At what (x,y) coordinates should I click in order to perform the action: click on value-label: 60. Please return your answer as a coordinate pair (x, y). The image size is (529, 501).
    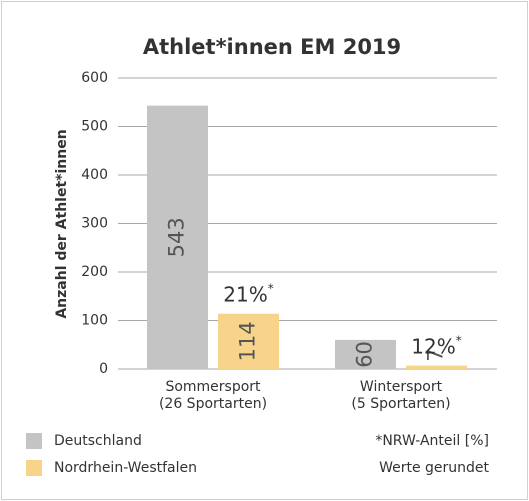
    Looking at the image, I should click on (365, 354).